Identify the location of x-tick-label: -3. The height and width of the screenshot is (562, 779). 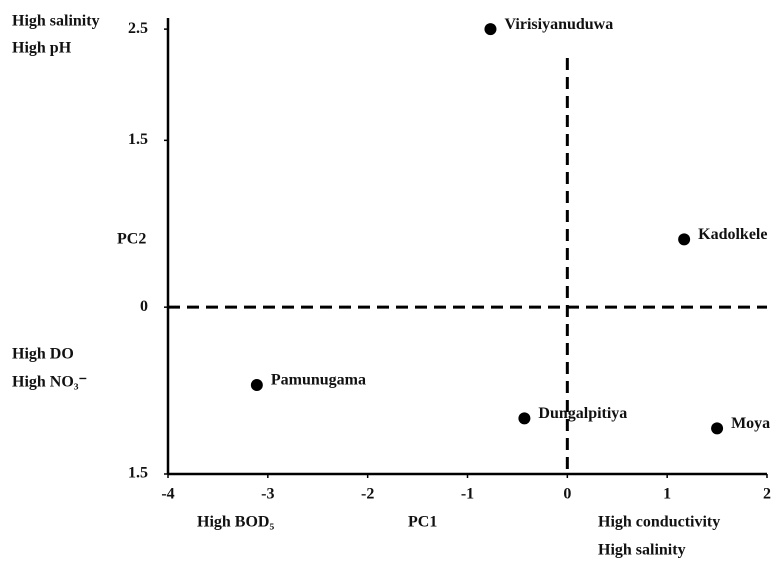
(267, 494).